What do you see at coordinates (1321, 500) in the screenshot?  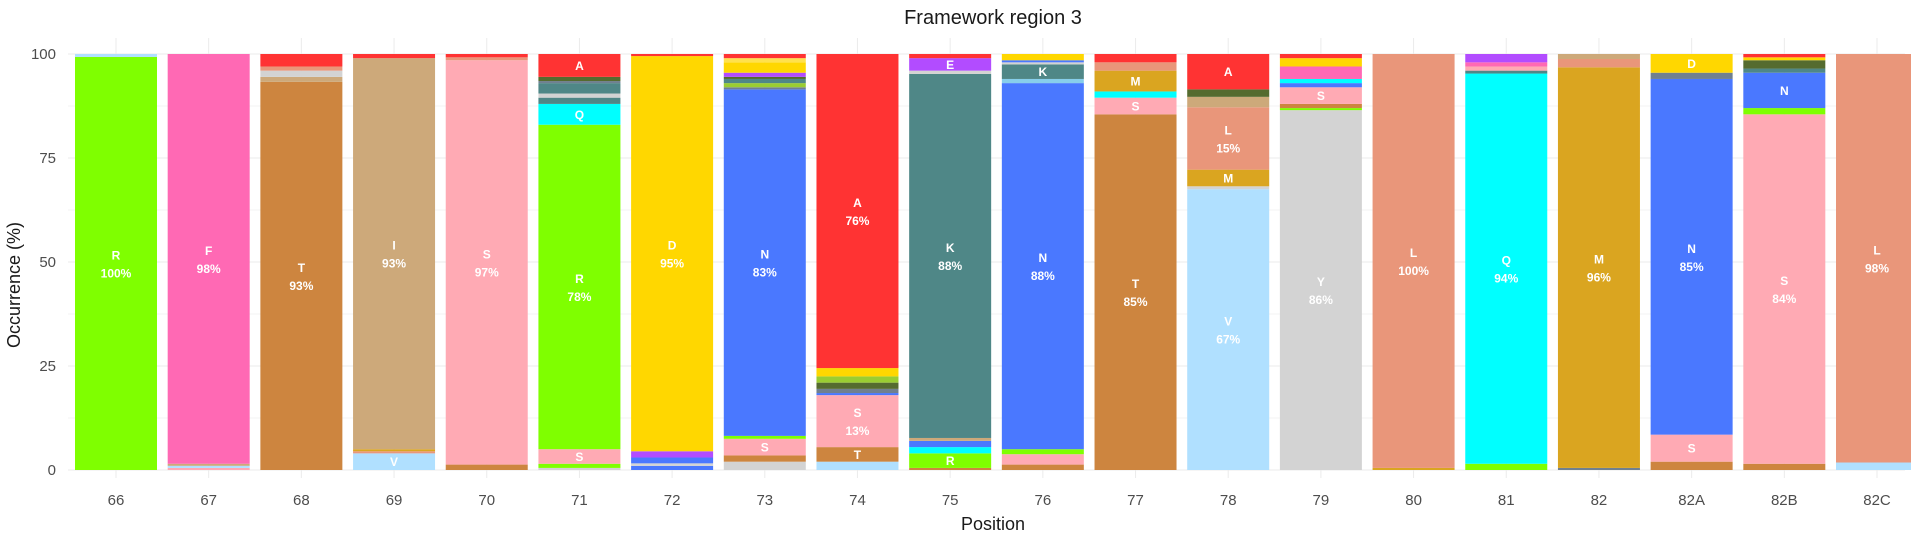 I see `x-tick-label: 79` at bounding box center [1321, 500].